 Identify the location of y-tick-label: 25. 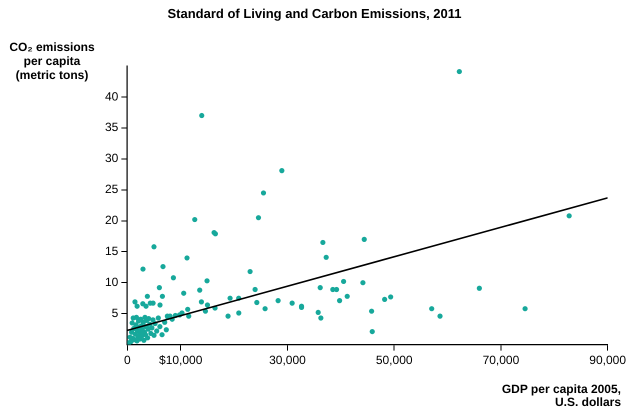
(111, 189).